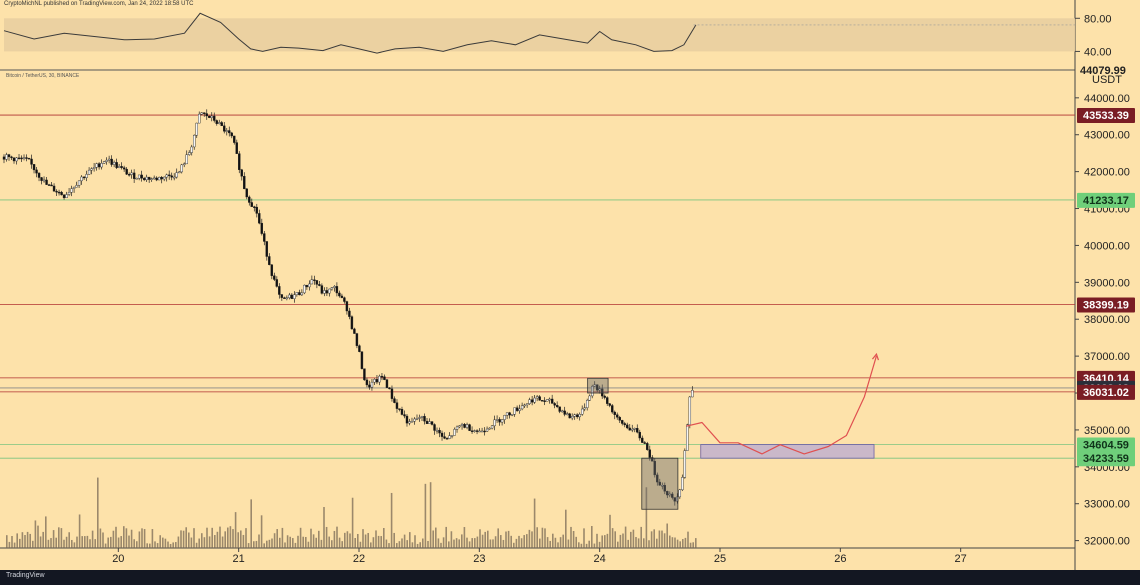 This screenshot has width=1140, height=585. Describe the element at coordinates (1107, 246) in the screenshot. I see `price-tick-label: 40000.00` at that location.